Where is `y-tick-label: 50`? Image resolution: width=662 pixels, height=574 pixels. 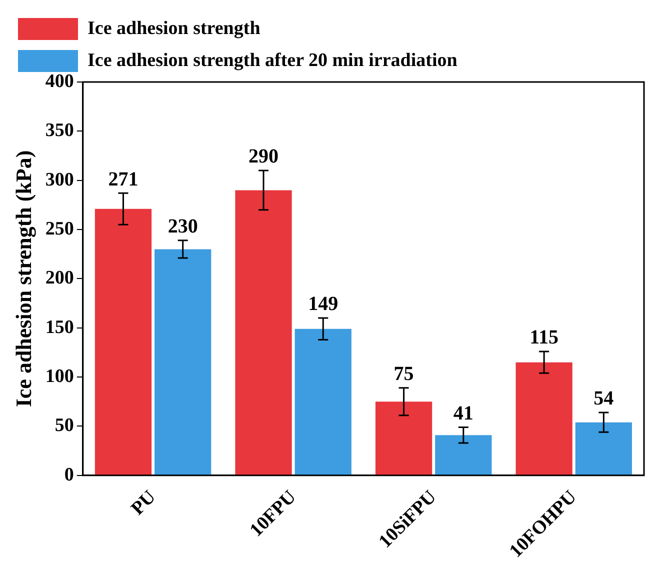
y-tick-label: 50 is located at coordinates (64, 425).